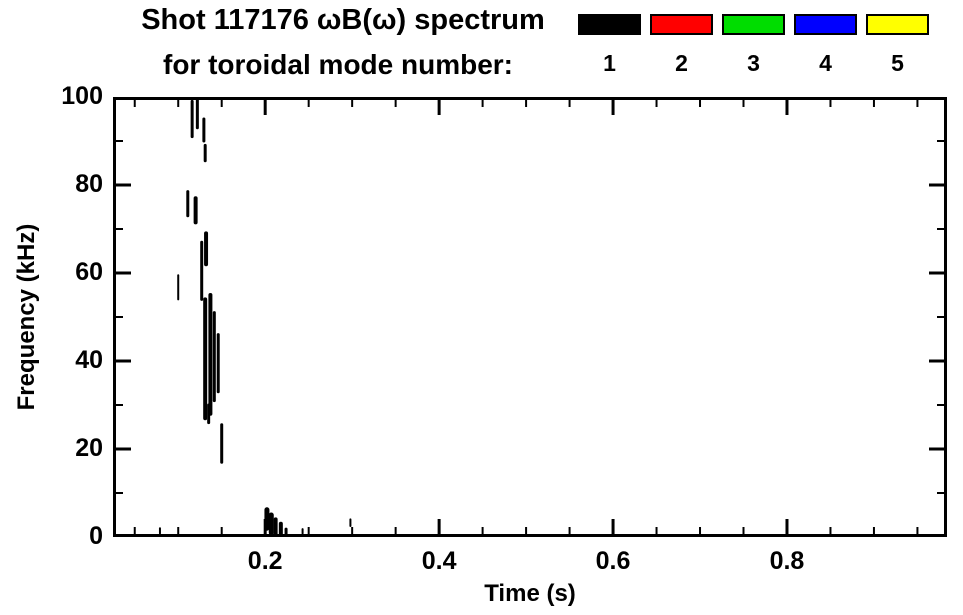 The width and height of the screenshot is (963, 615). What do you see at coordinates (89, 184) in the screenshot?
I see `y-tick-label: 80` at bounding box center [89, 184].